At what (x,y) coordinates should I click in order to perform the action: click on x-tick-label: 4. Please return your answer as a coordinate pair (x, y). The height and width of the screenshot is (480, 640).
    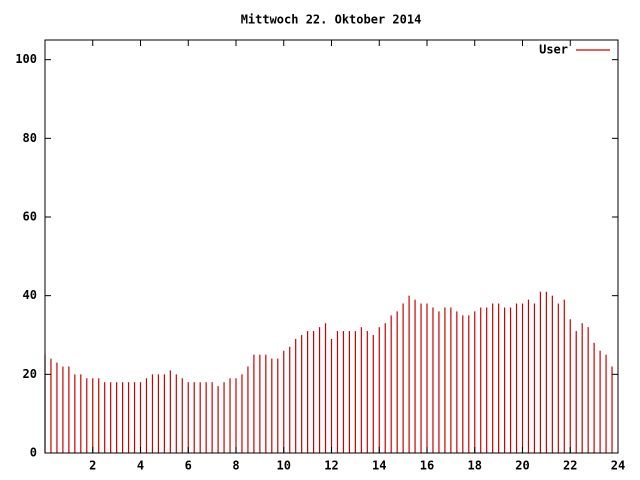
    Looking at the image, I should click on (140, 466).